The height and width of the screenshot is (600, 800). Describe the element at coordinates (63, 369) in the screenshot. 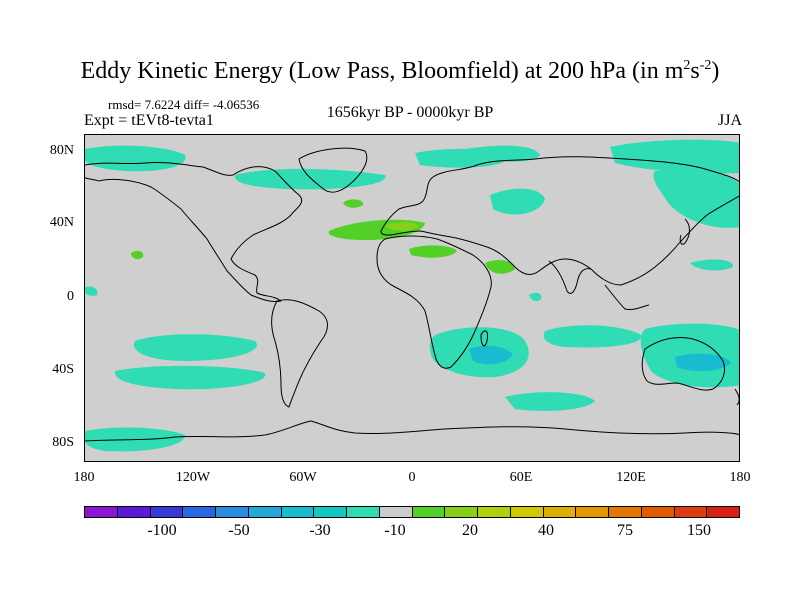

I see `lat-label: 40S` at that location.